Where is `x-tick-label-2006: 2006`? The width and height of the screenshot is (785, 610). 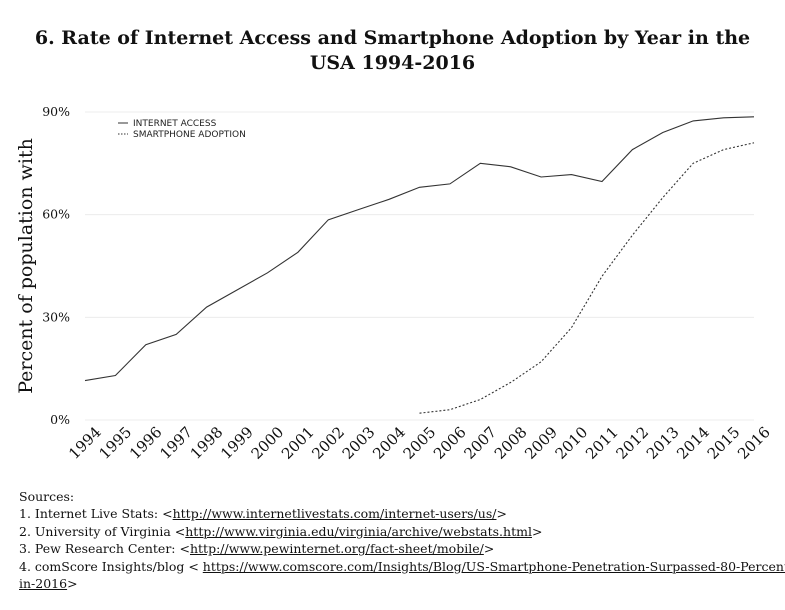 x-tick-label-2006: 2006 is located at coordinates (450, 443).